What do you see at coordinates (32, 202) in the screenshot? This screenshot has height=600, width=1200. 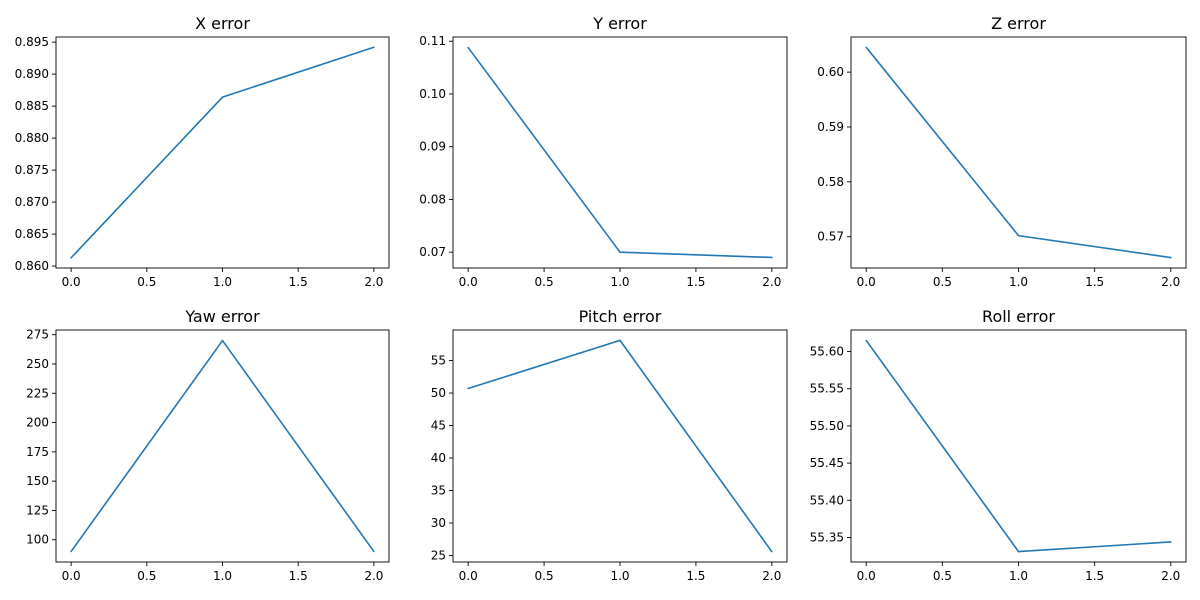 I see `y-tick-label: 0.870` at bounding box center [32, 202].